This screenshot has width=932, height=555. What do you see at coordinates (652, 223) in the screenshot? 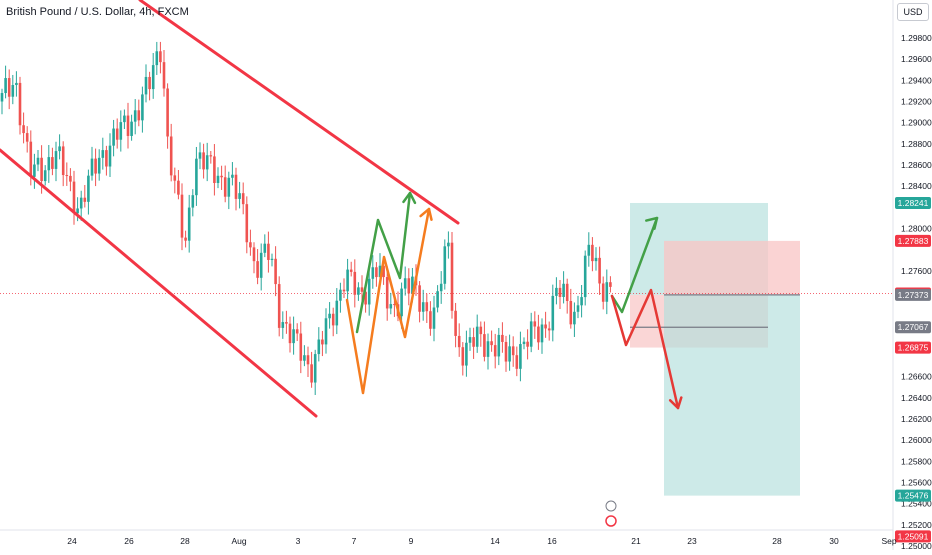
I see `projection-up-arrow-head` at bounding box center [652, 223].